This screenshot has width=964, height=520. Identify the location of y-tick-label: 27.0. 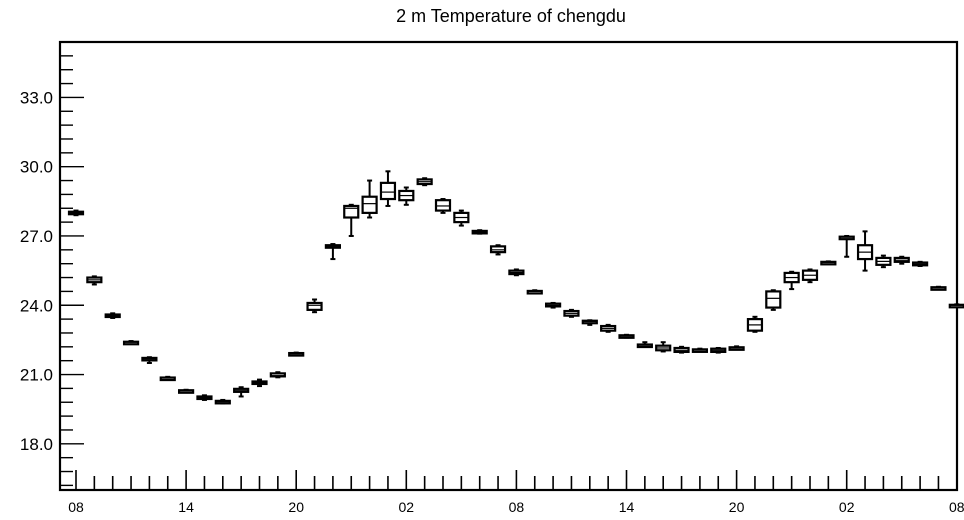
(36, 236).